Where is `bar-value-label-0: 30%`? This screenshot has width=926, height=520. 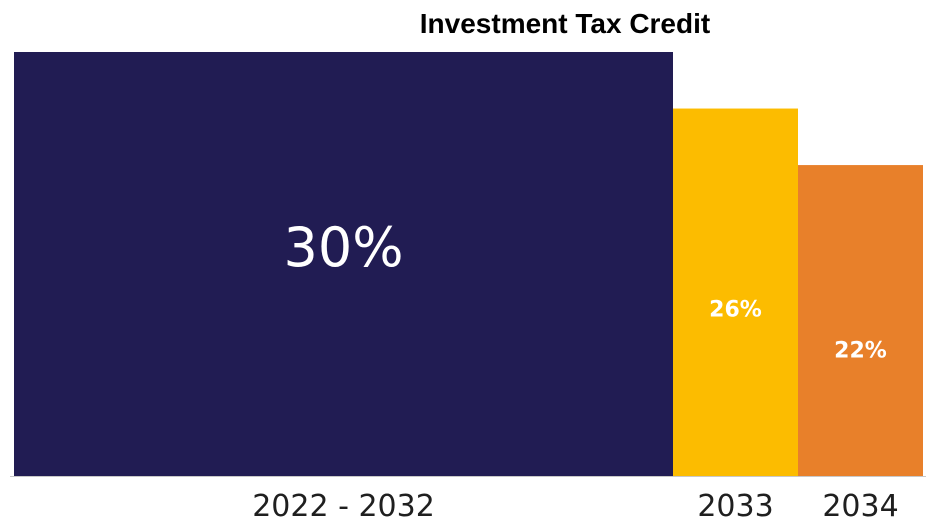 bar-value-label-0: 30% is located at coordinates (343, 247).